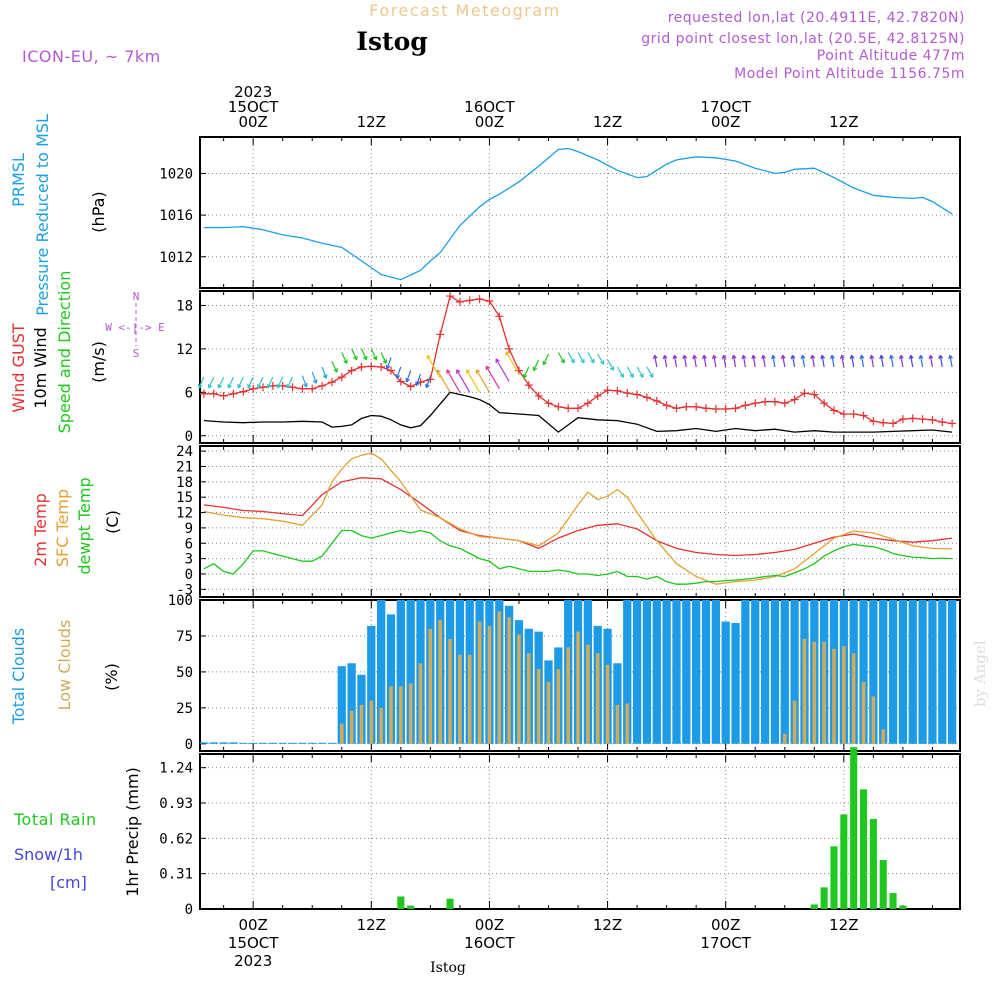 This screenshot has width=1000, height=1000. What do you see at coordinates (184, 498) in the screenshot?
I see `y-tick-label: 15` at bounding box center [184, 498].